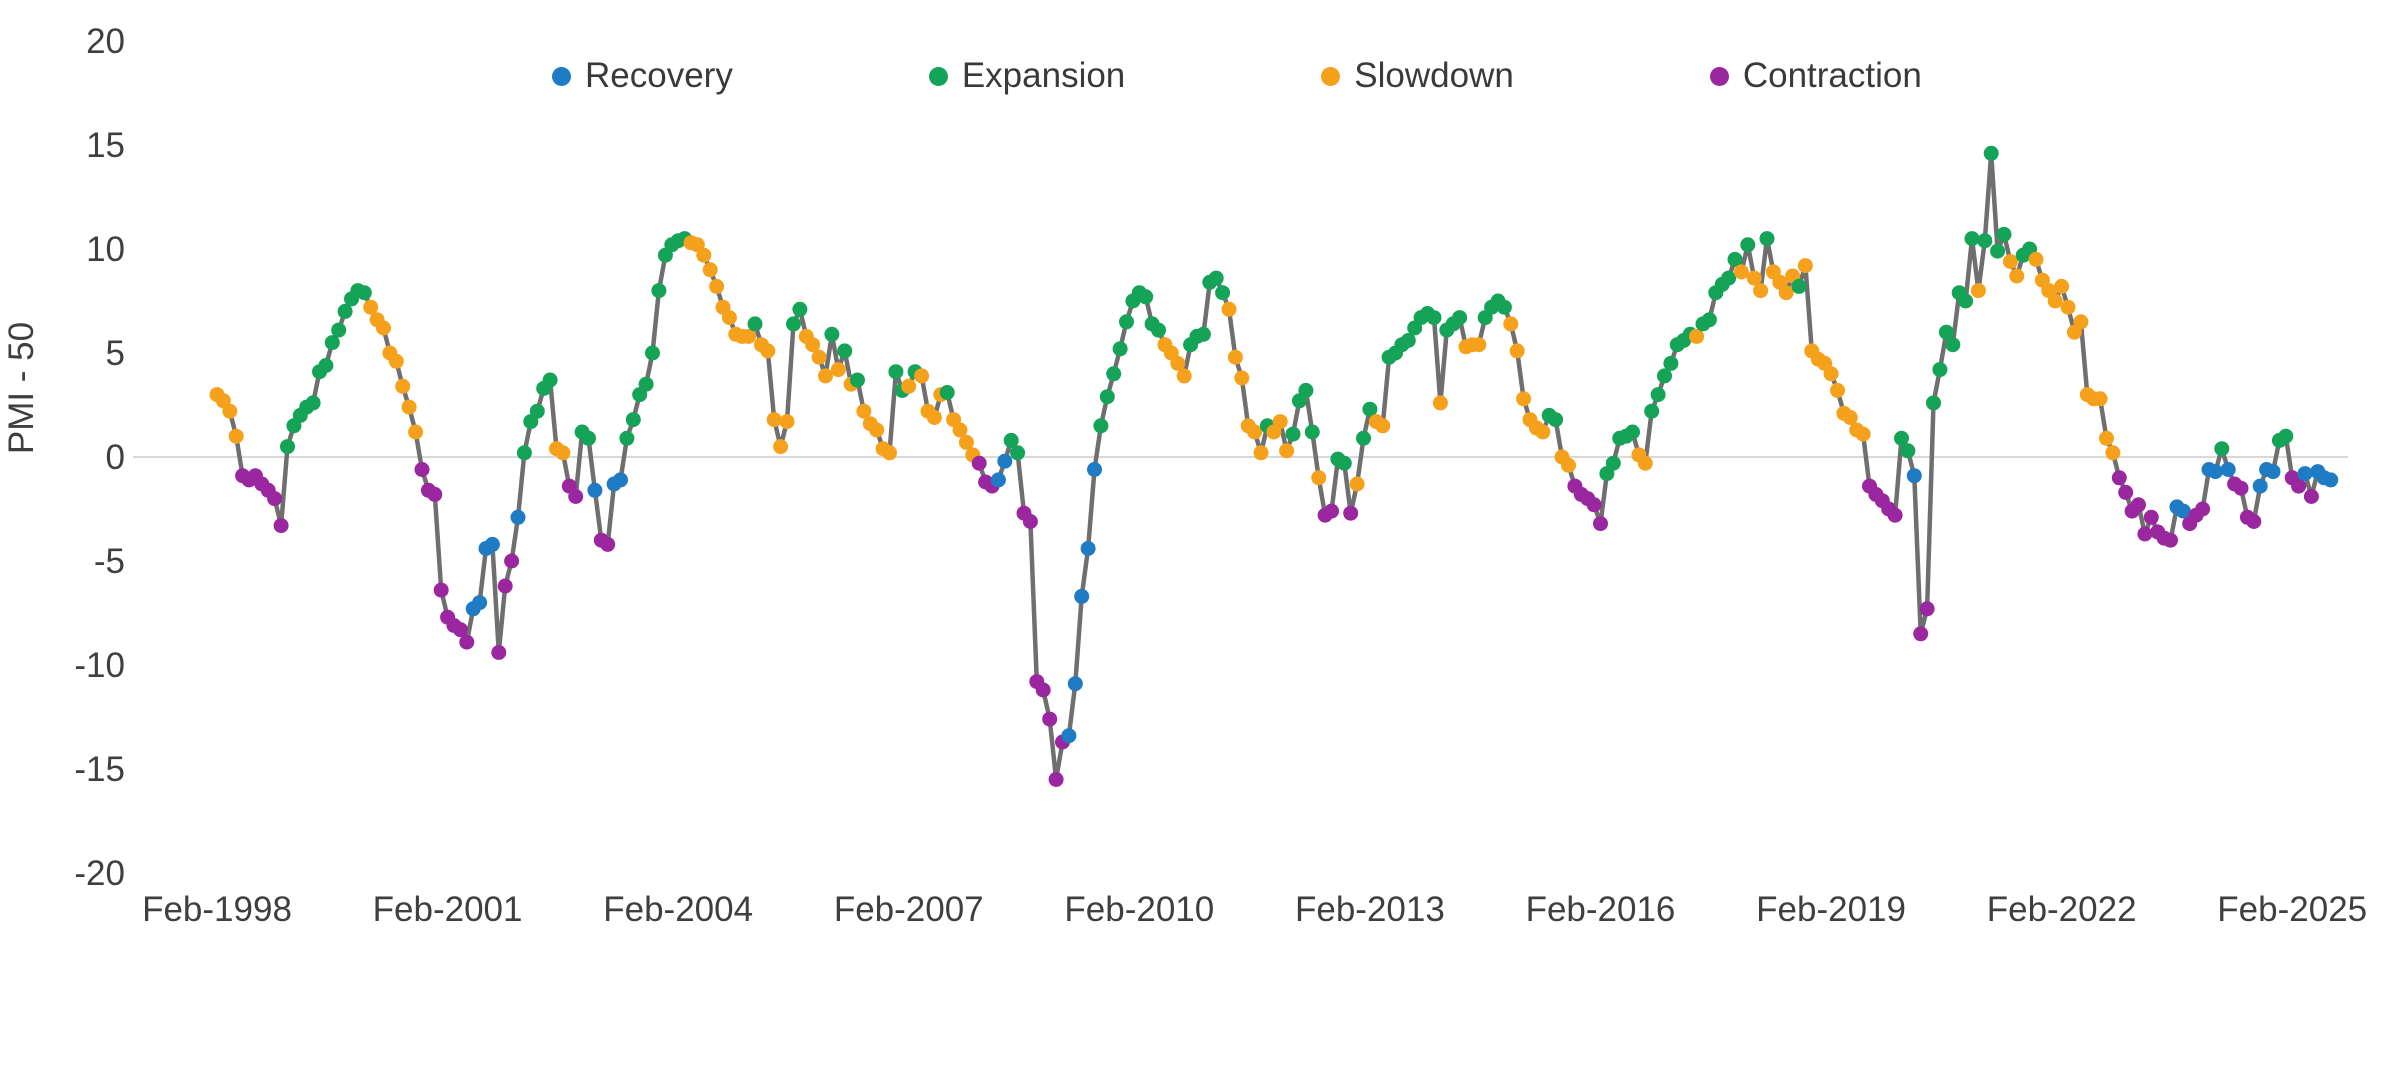 The height and width of the screenshot is (1075, 2398). I want to click on legend-item-recovery: Recovery, so click(642, 76).